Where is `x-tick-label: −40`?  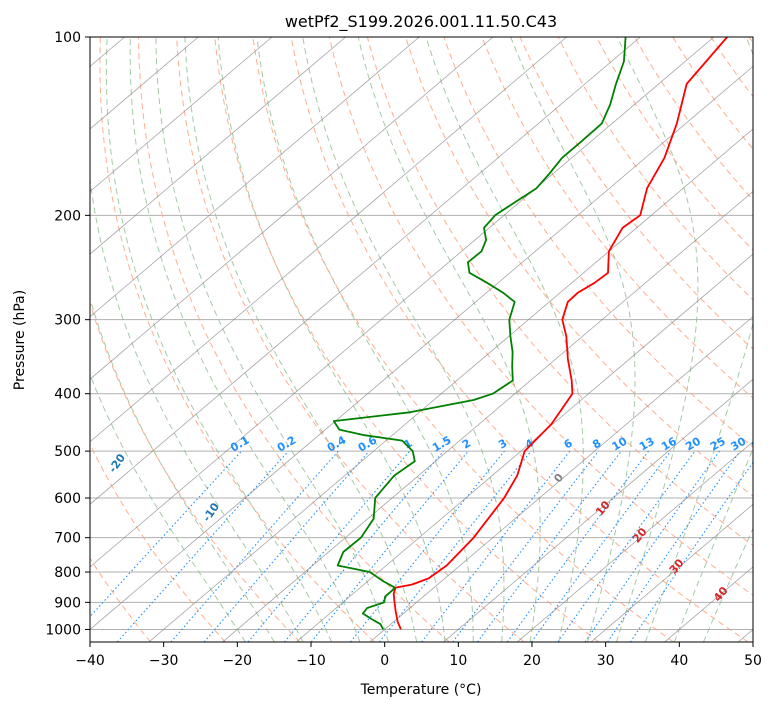 x-tick-label: −40 is located at coordinates (90, 661).